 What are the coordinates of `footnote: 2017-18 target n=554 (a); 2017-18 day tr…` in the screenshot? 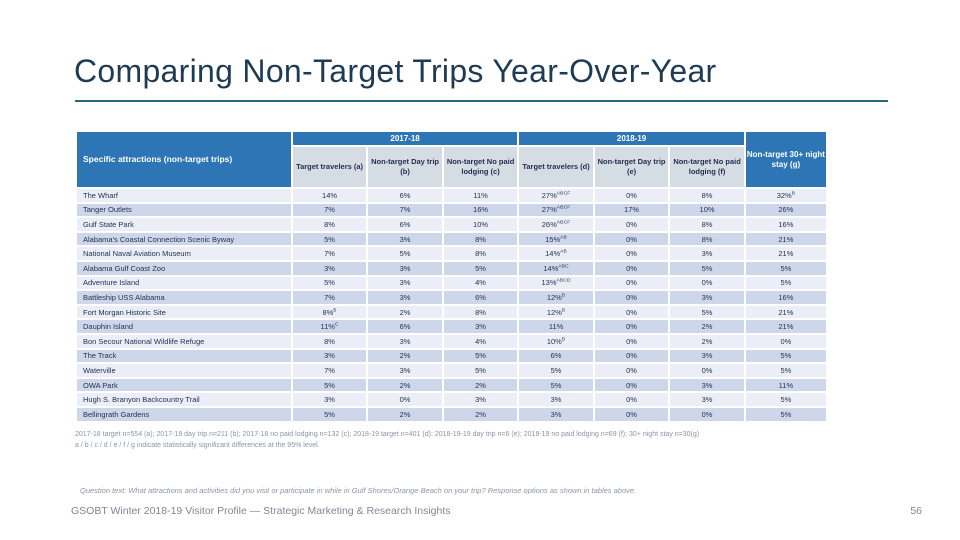 It's located at (460, 441).